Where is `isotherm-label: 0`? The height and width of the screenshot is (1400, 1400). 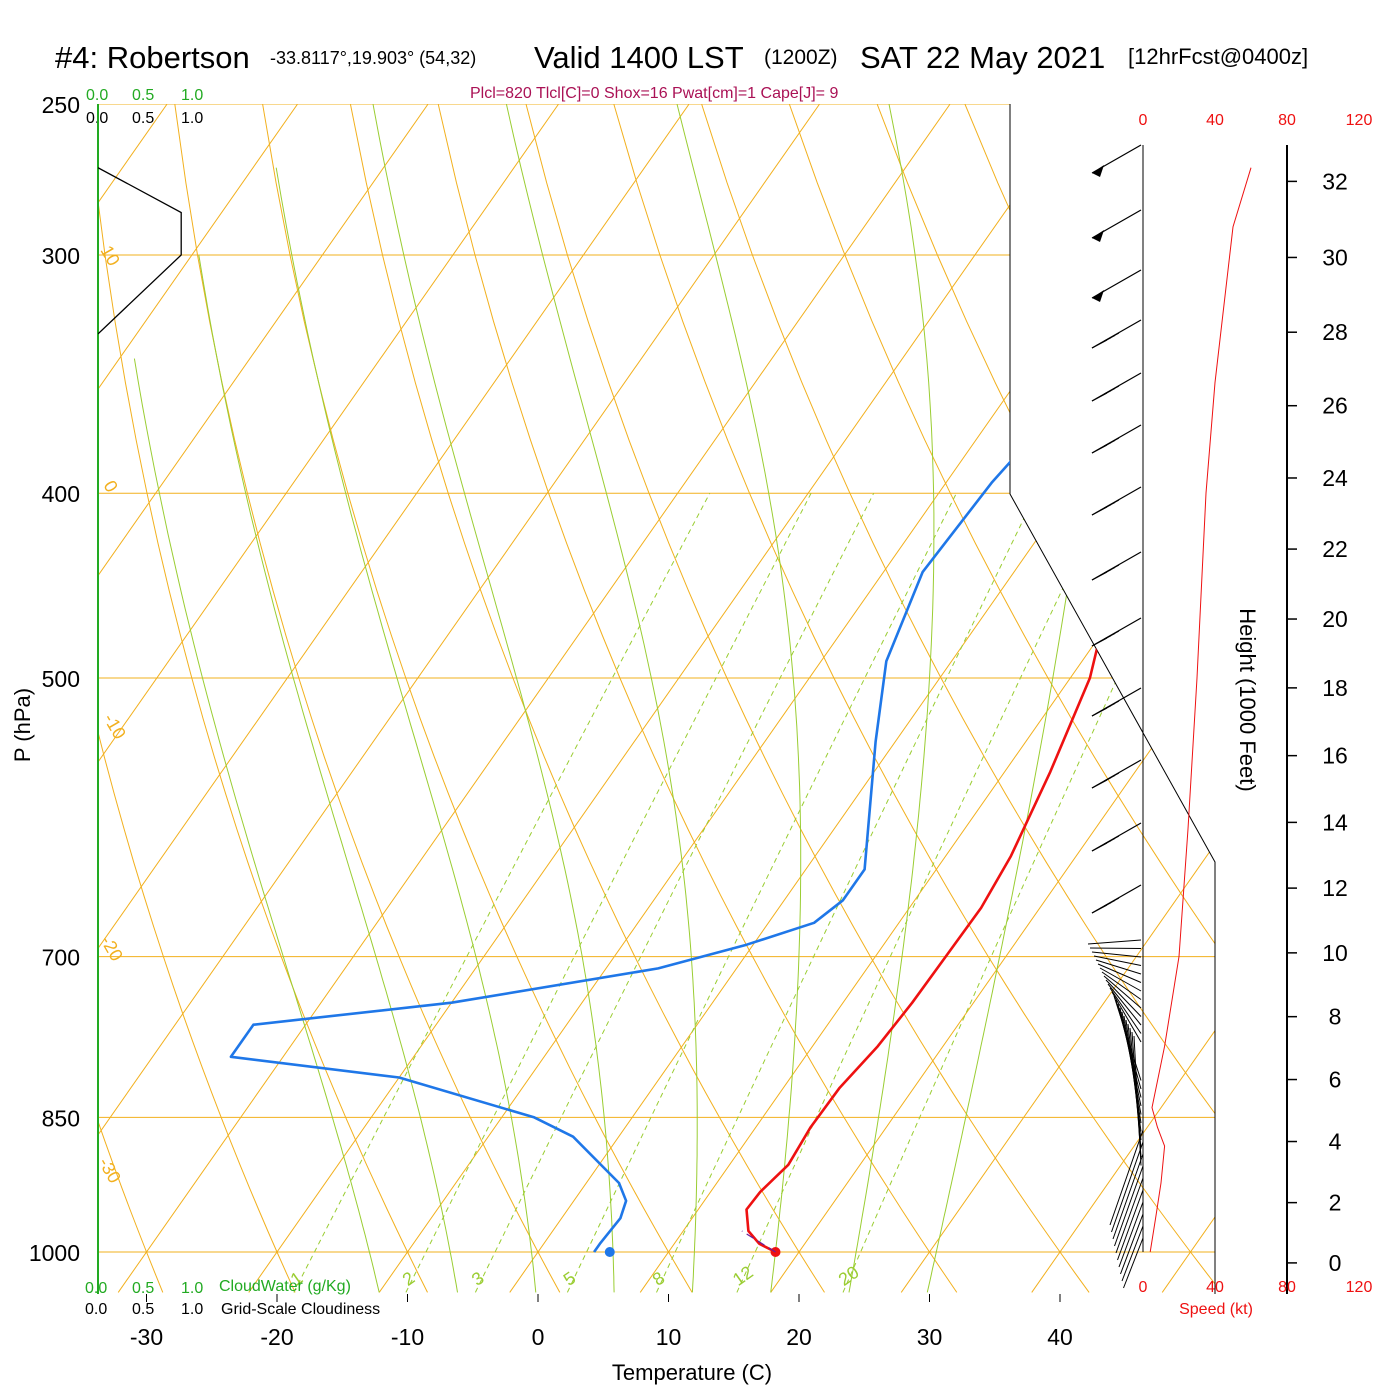
isotherm-label: 0 is located at coordinates (1018, 341).